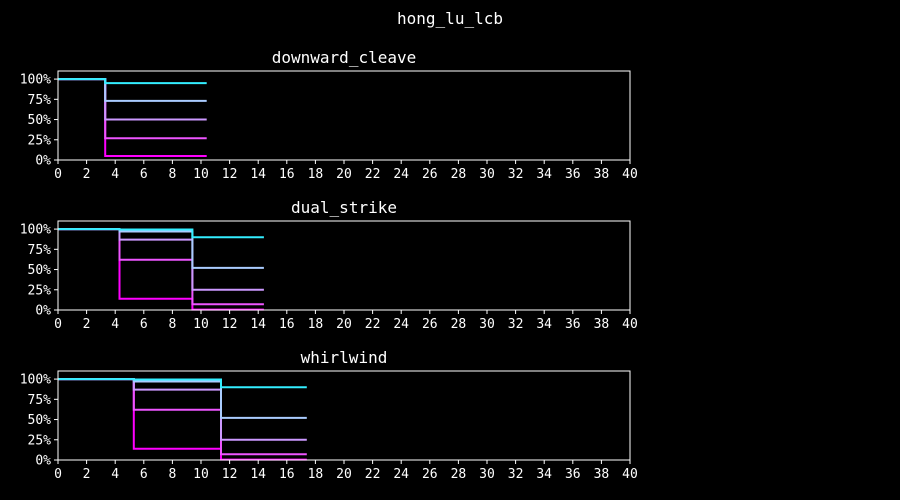 This screenshot has height=500, width=900. I want to click on panel-title: whirlwind, so click(344, 357).